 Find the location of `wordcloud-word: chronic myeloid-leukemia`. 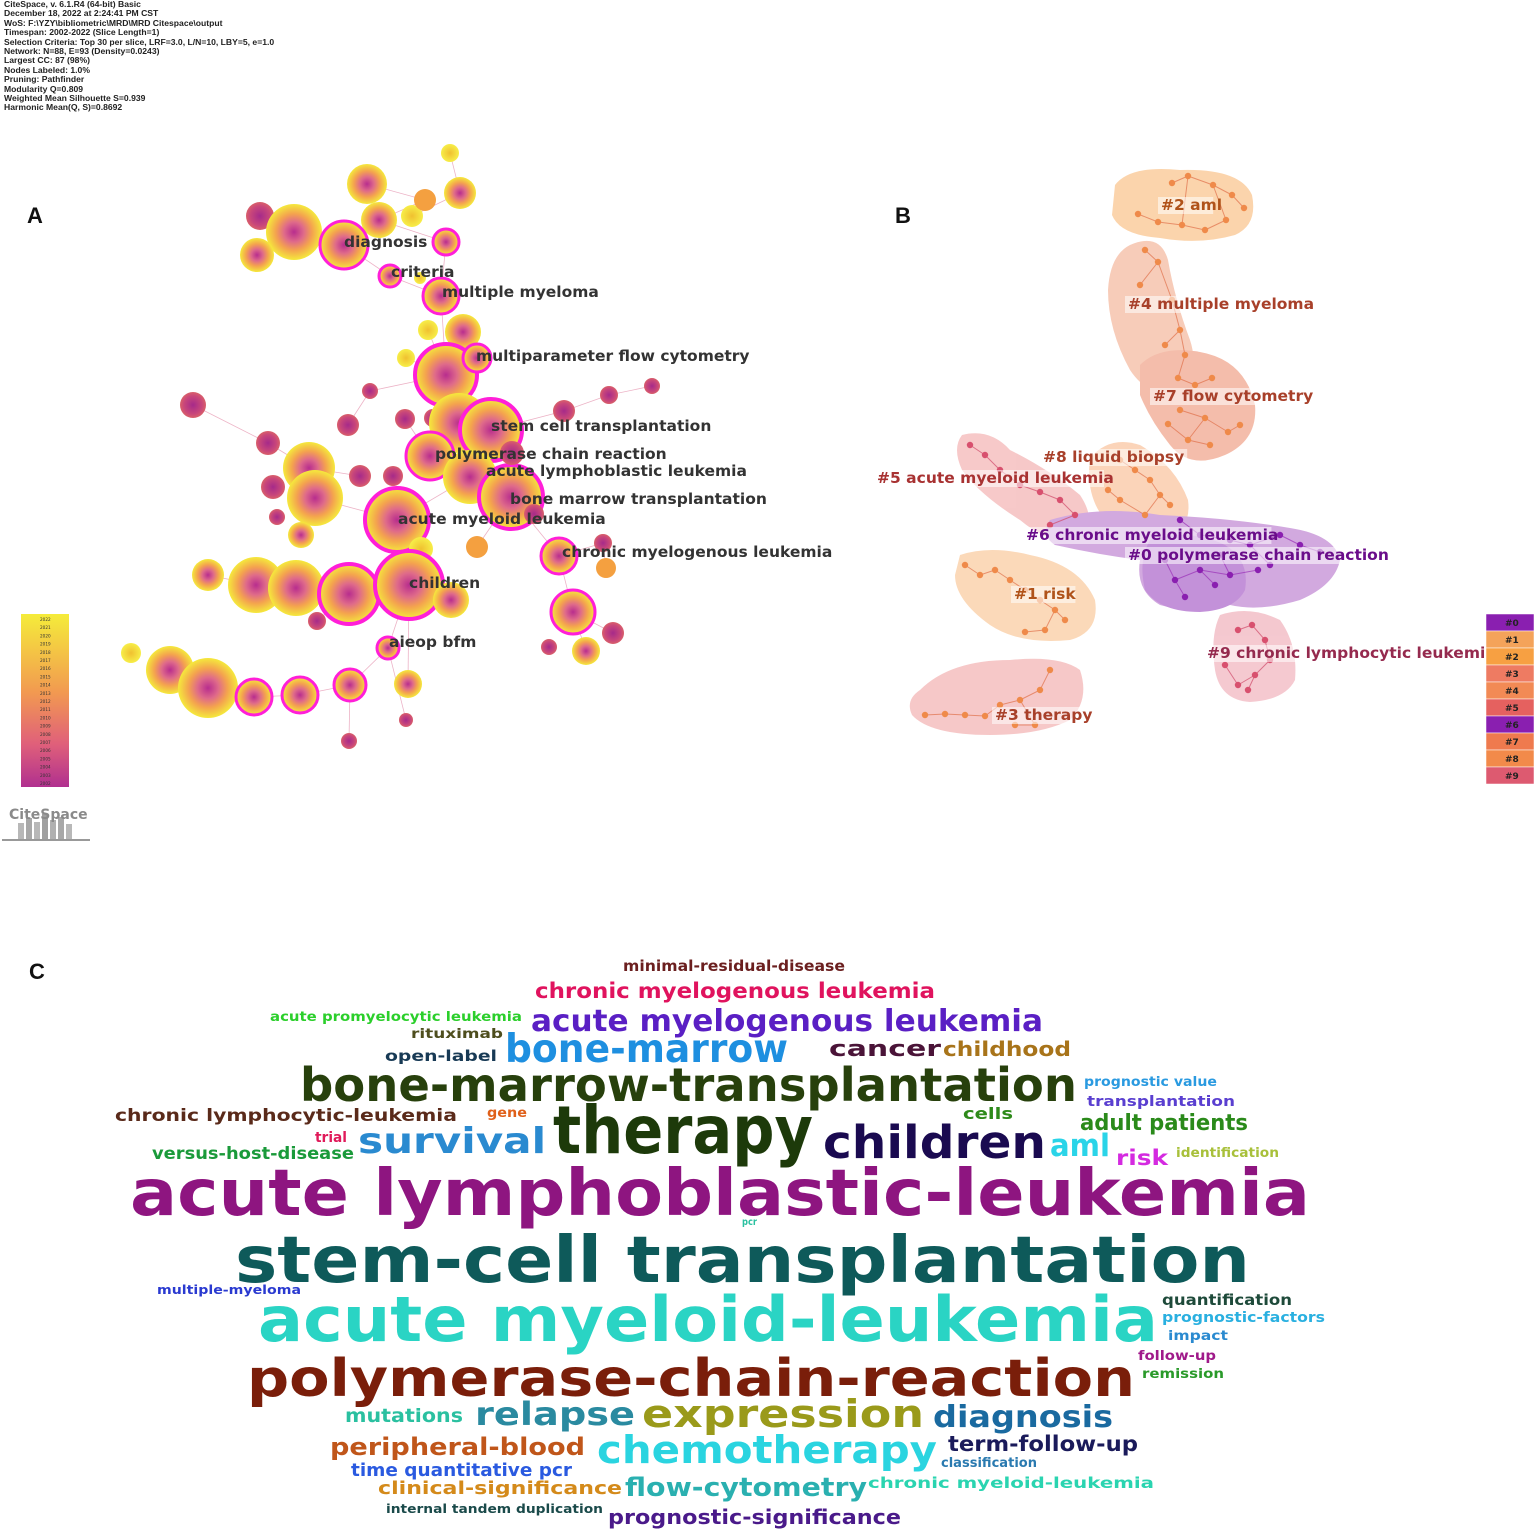

wordcloud-word: chronic myeloid-leukemia is located at coordinates (1011, 1483).